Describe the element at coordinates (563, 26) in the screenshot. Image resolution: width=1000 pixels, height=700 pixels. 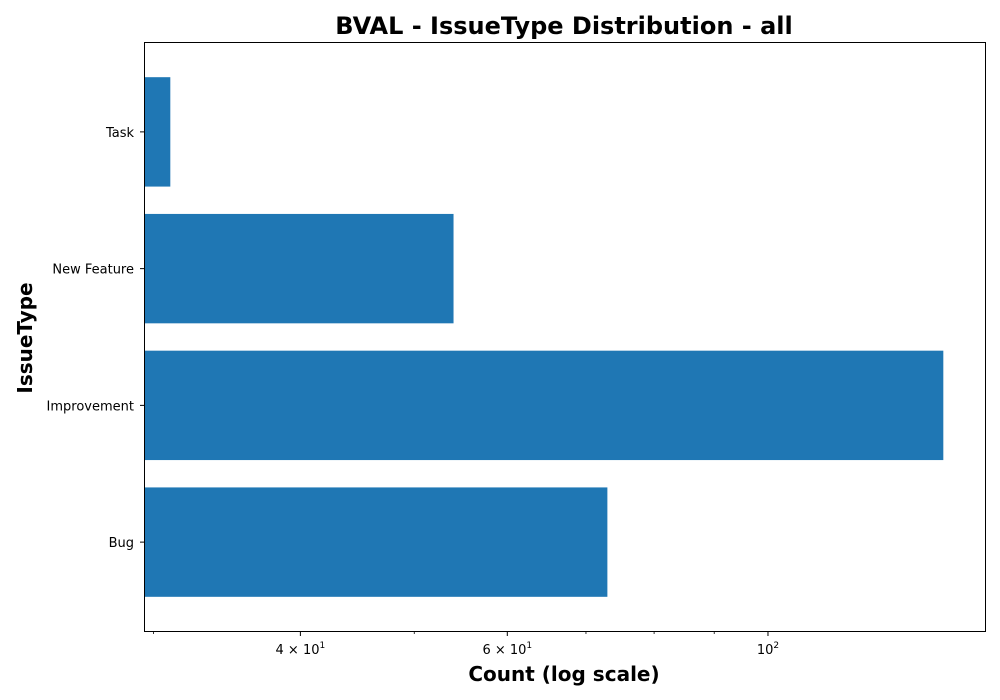
I see `chart-title: BVAL - IssueType Distribution - all` at that location.